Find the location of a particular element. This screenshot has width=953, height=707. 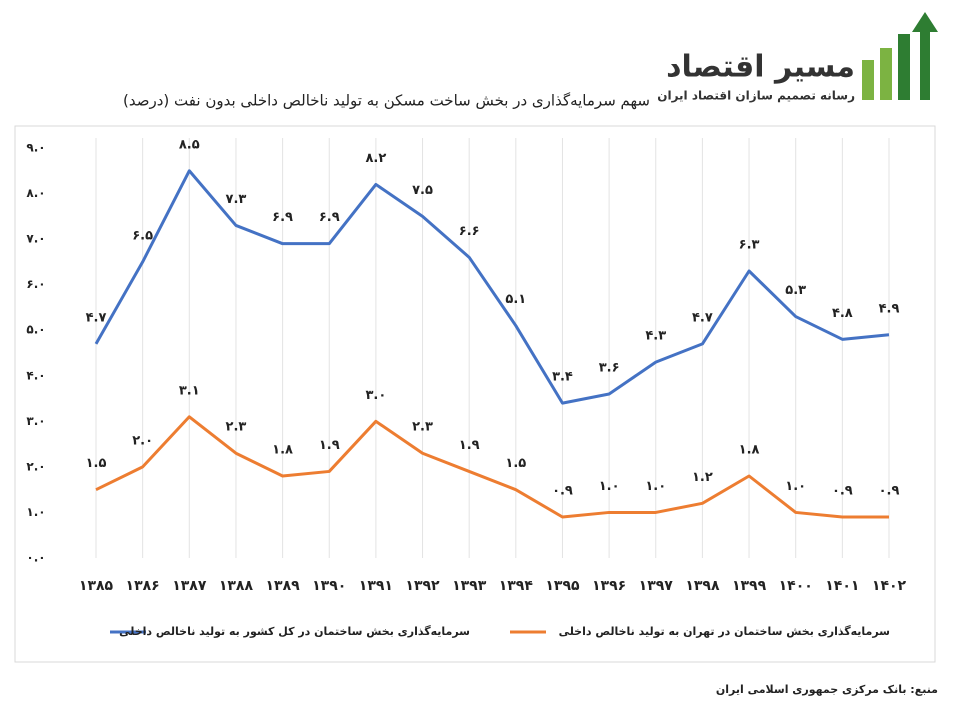

x-tick-label: ۱۳۸۸ is located at coordinates (236, 586).